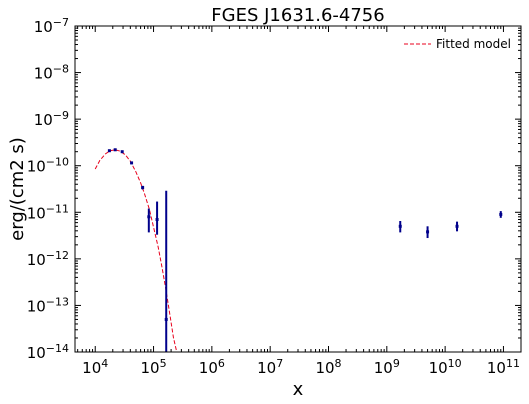  I want to click on y-tick-label: 10⁻⁸, so click(51, 73).